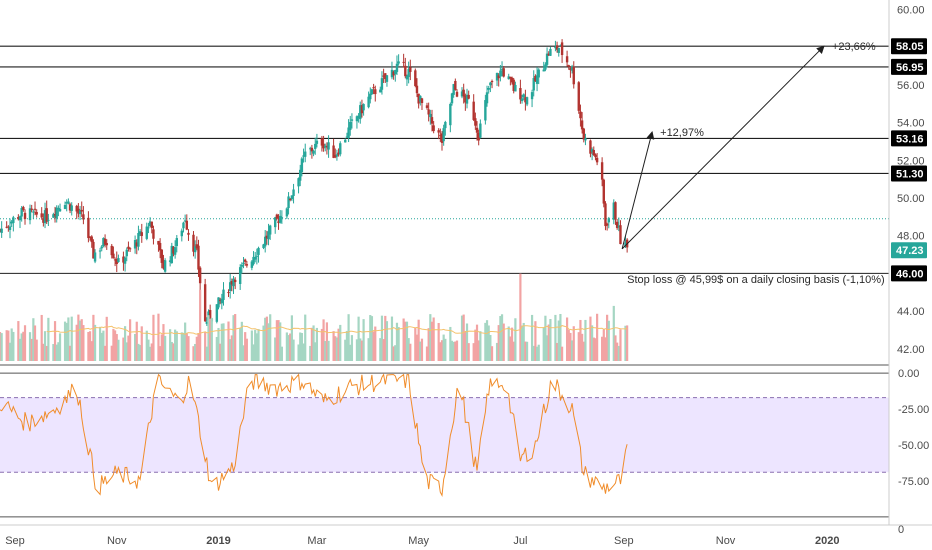 This screenshot has width=932, height=550. Describe the element at coordinates (723, 147) in the screenshot. I see `projection-arrow` at that location.